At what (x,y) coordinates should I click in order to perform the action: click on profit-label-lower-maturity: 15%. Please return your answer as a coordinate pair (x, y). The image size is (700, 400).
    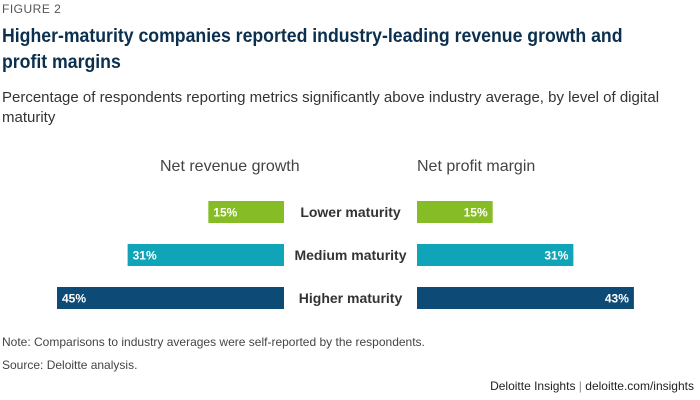
    Looking at the image, I should click on (476, 213).